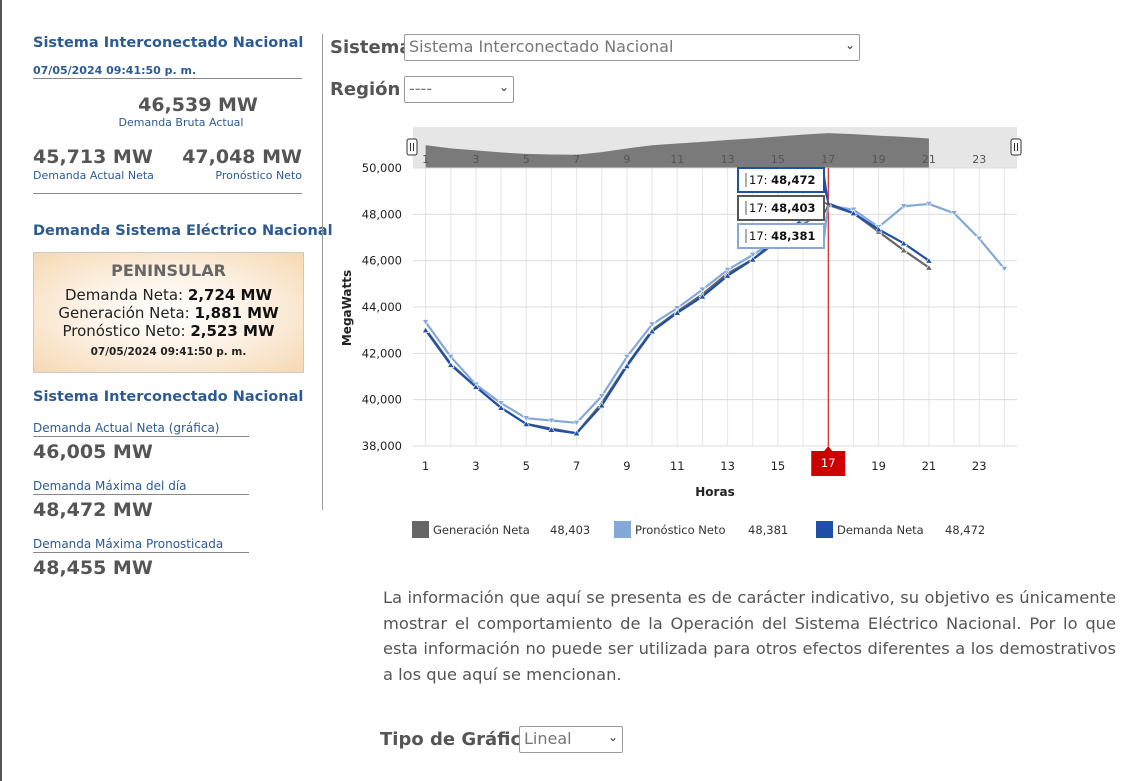  I want to click on legend-label: Demanda Neta, so click(880, 530).